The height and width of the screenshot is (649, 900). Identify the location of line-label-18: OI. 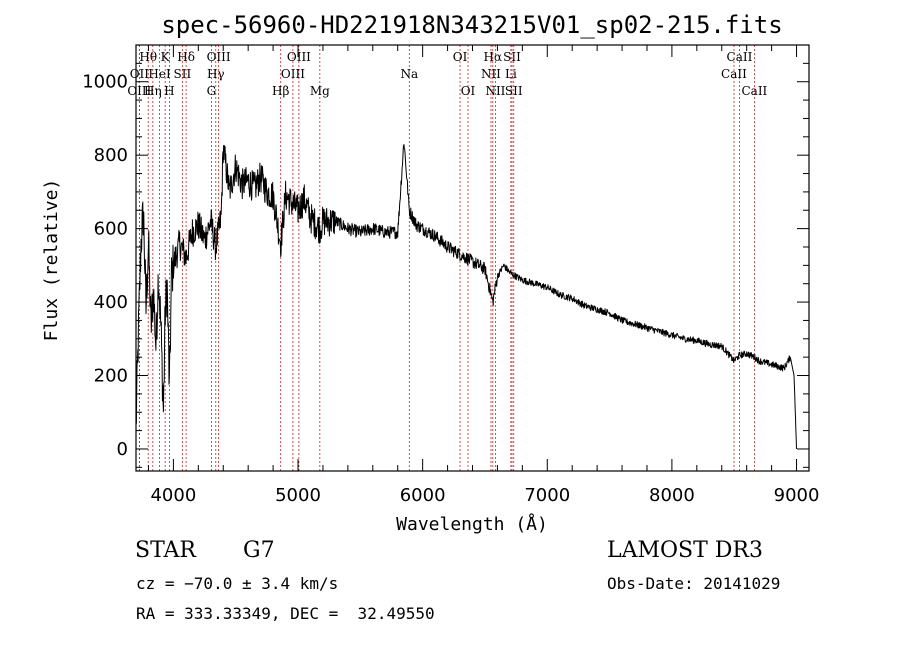
(468, 91).